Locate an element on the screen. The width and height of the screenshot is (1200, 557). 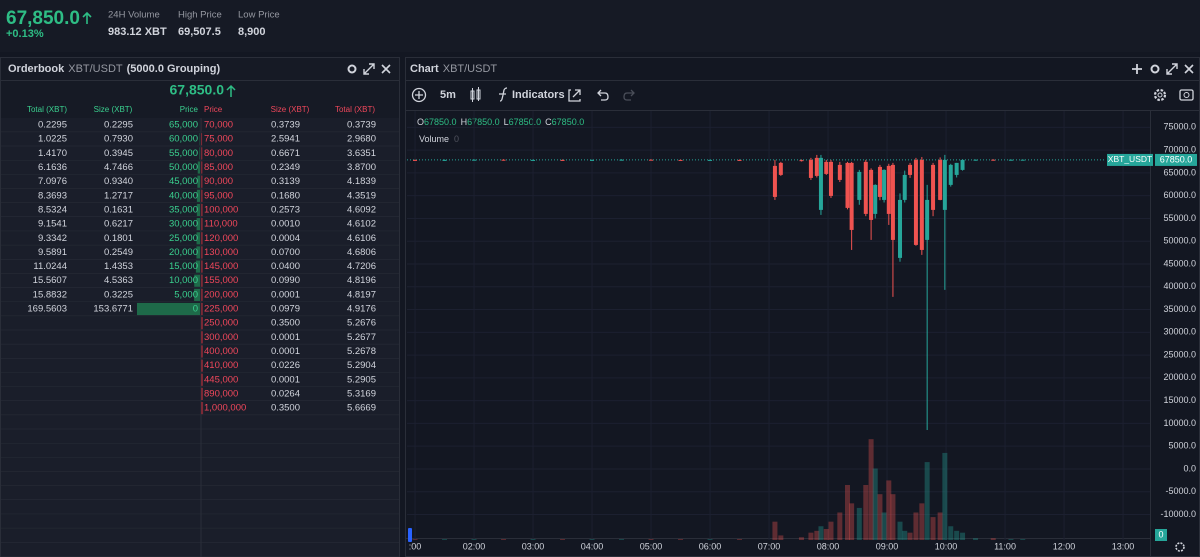
bid-price: 25,000 is located at coordinates (183, 238).